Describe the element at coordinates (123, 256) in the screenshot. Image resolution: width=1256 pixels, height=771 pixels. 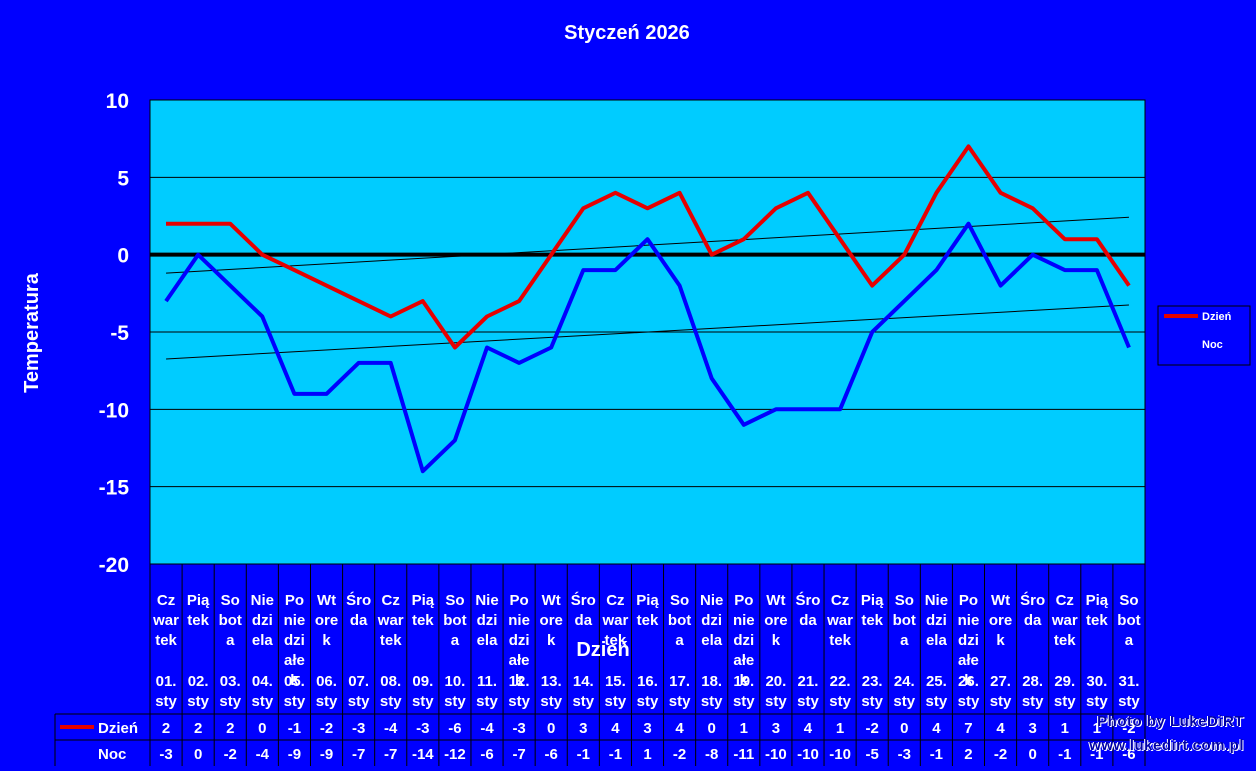
I see `y-tick-label: 0` at that location.